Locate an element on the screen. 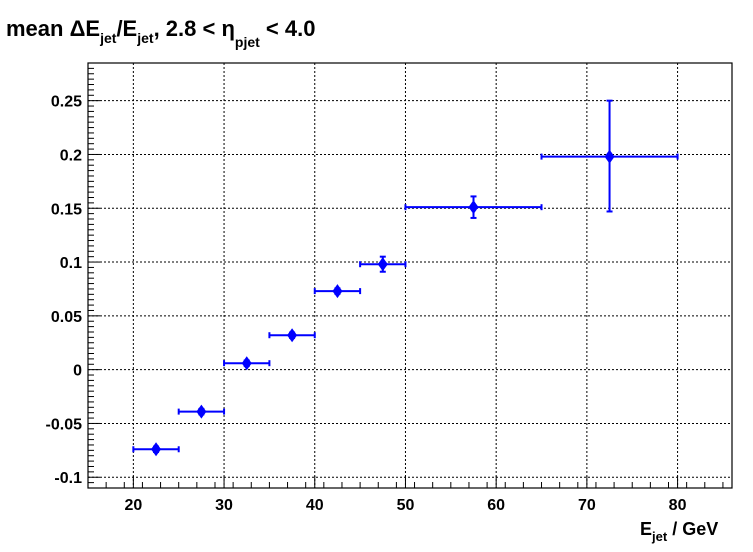 Image resolution: width=753 pixels, height=552 pixels. x-tick-label: 60 is located at coordinates (496, 505).